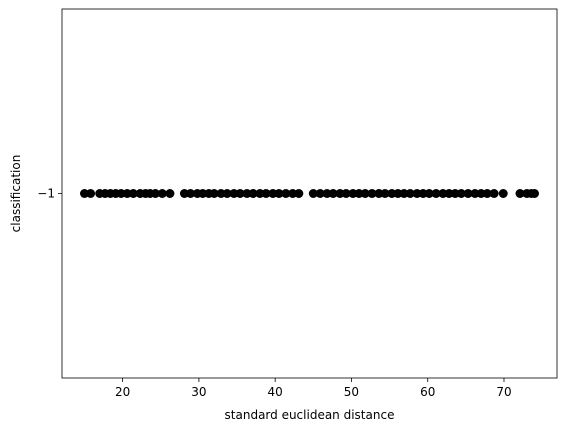 The image size is (565, 436). I want to click on y-tick-label: −1, so click(46, 194).